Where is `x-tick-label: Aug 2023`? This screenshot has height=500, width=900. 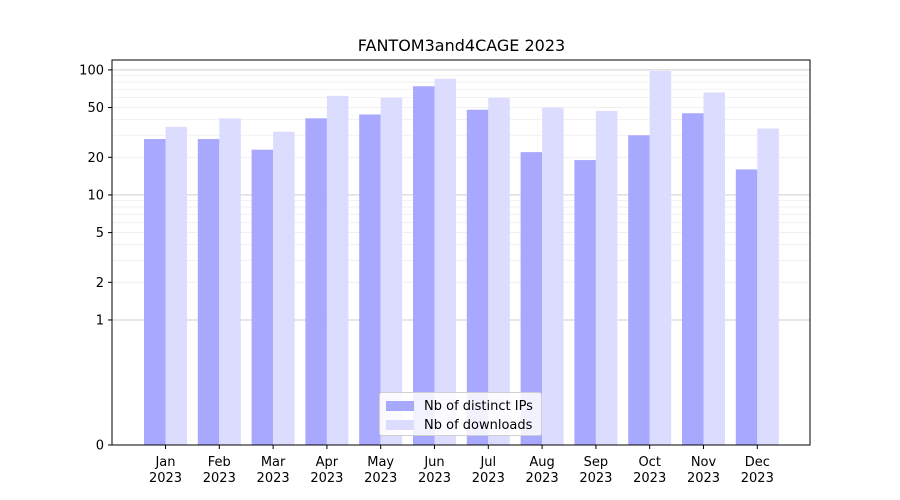
x-tick-label: Aug 2023 is located at coordinates (542, 470).